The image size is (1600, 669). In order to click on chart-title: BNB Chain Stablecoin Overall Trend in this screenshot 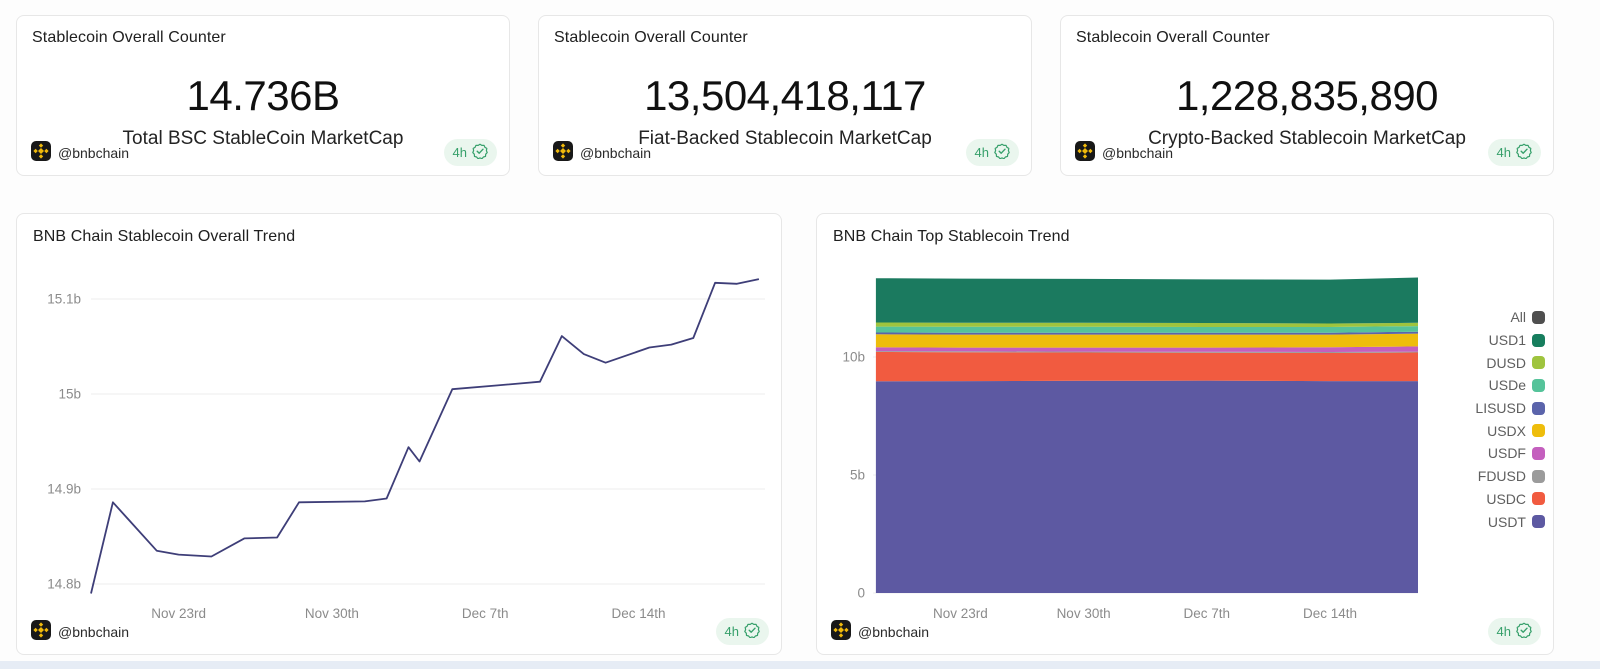, I will do `click(164, 236)`.